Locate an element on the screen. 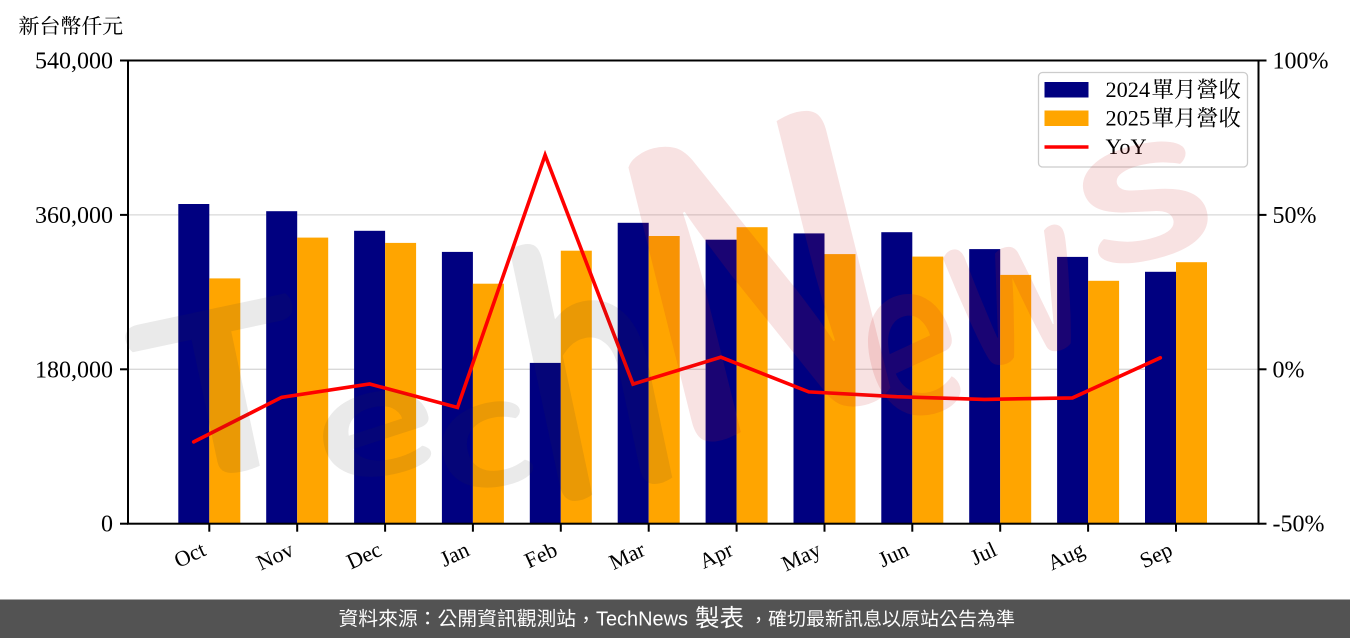 This screenshot has height=638, width=1350. svg-text: -50% is located at coordinates (1299, 525).